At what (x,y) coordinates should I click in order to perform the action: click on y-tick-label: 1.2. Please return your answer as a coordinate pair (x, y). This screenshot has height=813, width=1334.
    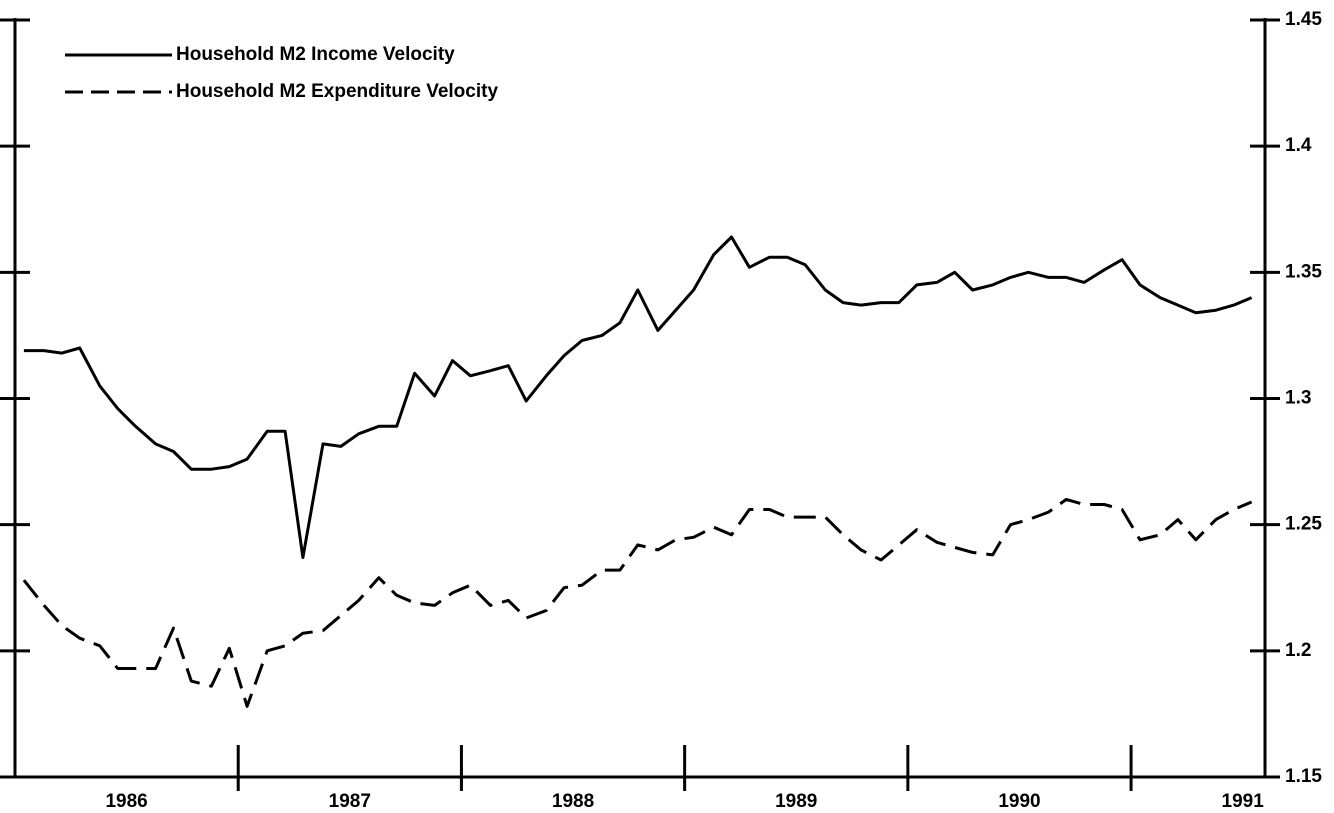
    Looking at the image, I should click on (1298, 650).